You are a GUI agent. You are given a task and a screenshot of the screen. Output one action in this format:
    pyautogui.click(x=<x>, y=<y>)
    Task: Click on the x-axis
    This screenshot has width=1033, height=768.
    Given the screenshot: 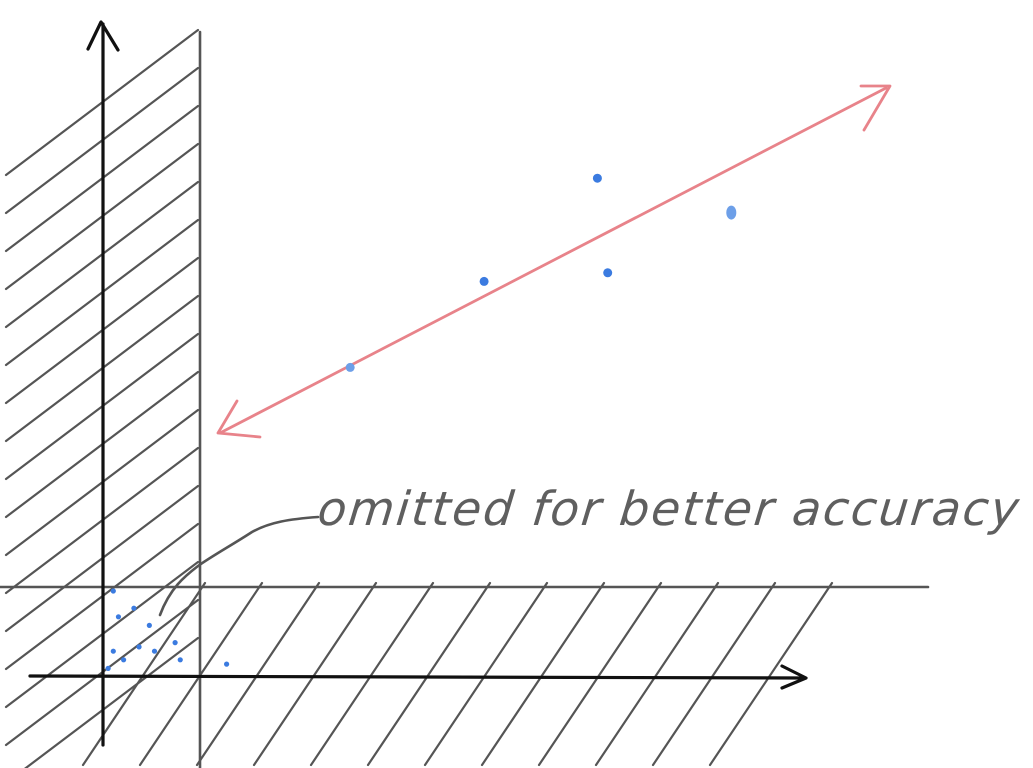 What is the action you would take?
    pyautogui.click(x=418, y=677)
    